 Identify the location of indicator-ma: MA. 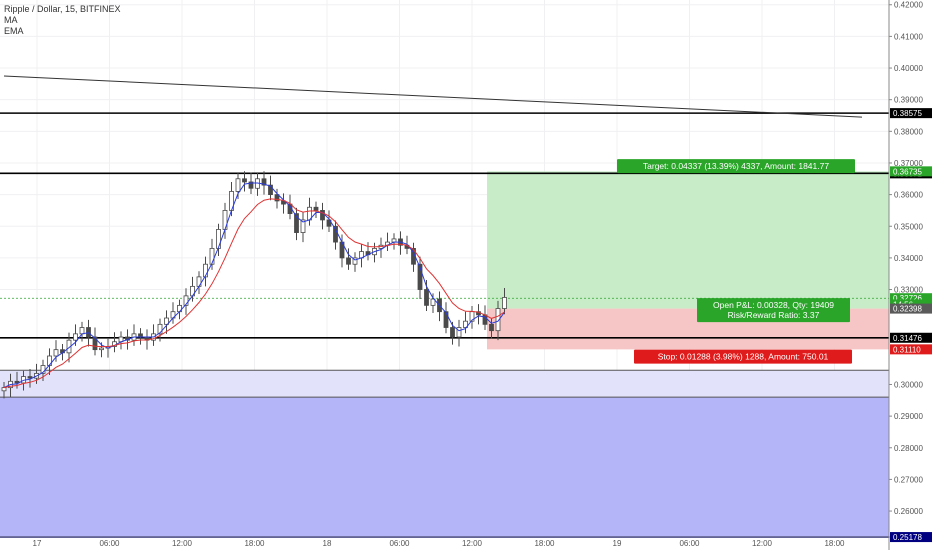
(11, 20).